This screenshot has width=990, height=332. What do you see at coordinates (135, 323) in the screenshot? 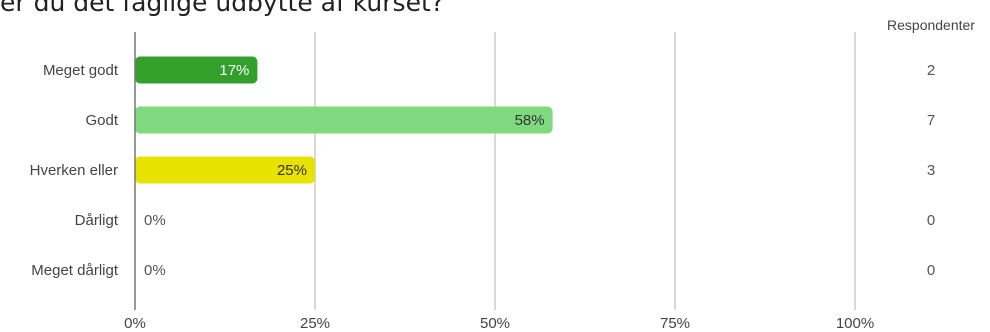
I see `x-tick-label-0: 0%` at bounding box center [135, 323].